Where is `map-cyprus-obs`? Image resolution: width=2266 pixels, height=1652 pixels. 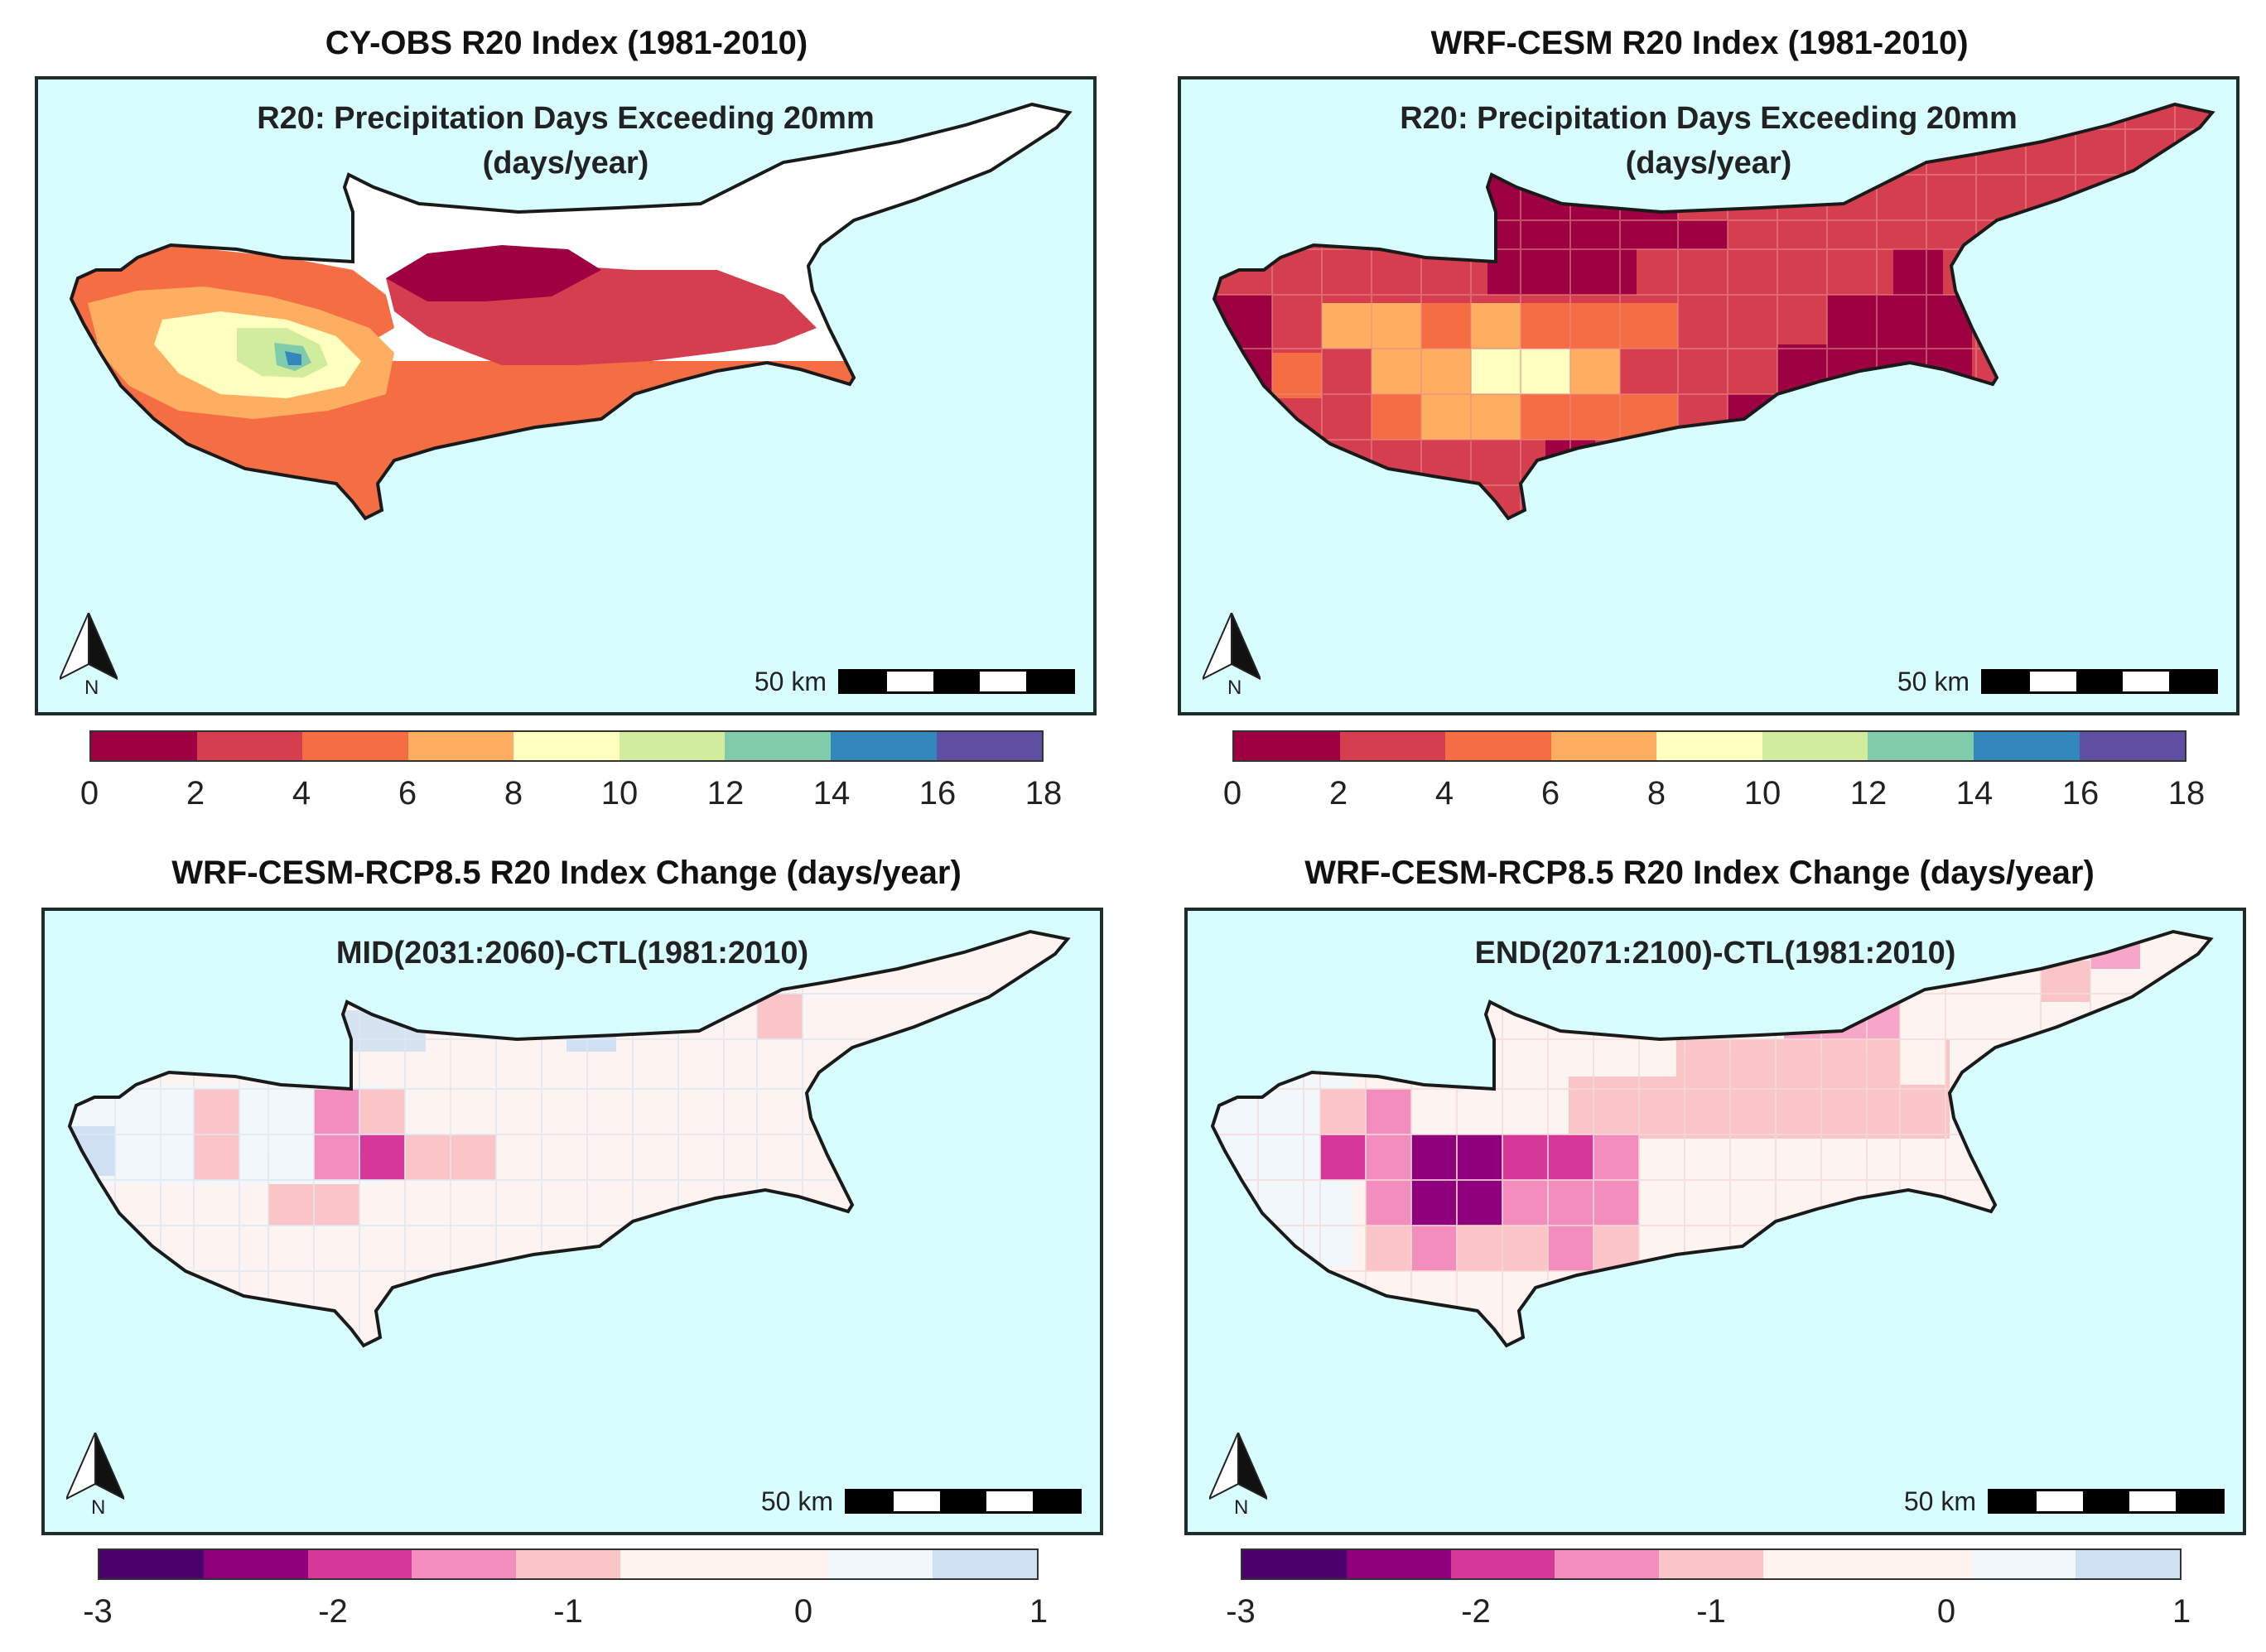
map-cyprus-obs is located at coordinates (571, 311).